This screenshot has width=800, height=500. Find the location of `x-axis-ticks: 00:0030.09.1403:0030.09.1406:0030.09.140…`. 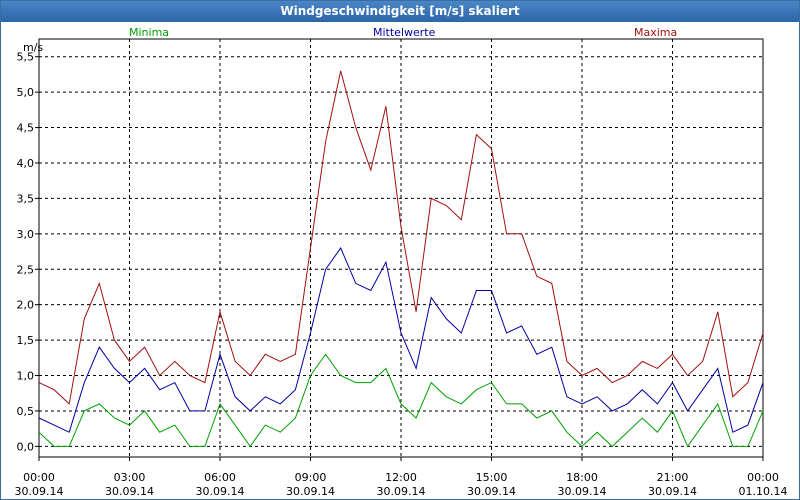

x-axis-ticks: 00:0030.09.1403:0030.09.1406:0030.09.140… is located at coordinates (401, 477).